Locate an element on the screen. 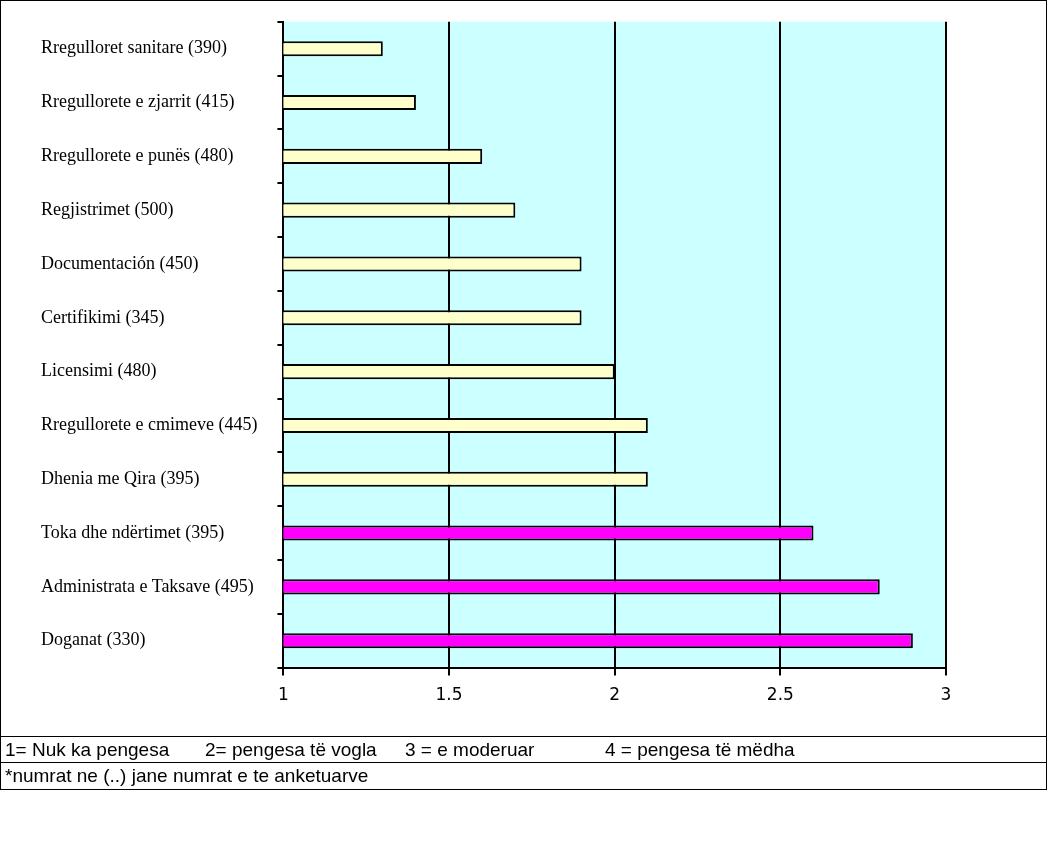 This screenshot has height=863, width=1047. y-tick-label: Rregullorete e zjarrit (415) is located at coordinates (138, 102).